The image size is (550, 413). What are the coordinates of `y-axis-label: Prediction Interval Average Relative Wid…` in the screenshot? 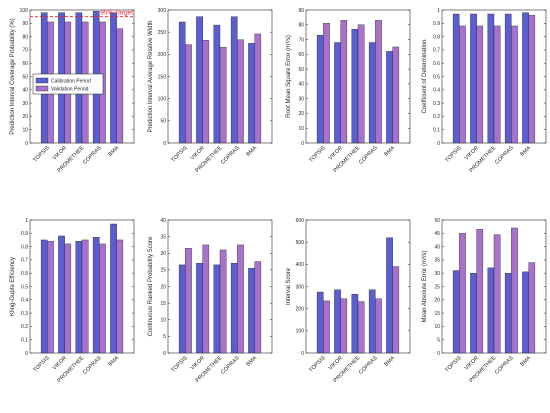 It's located at (151, 77).